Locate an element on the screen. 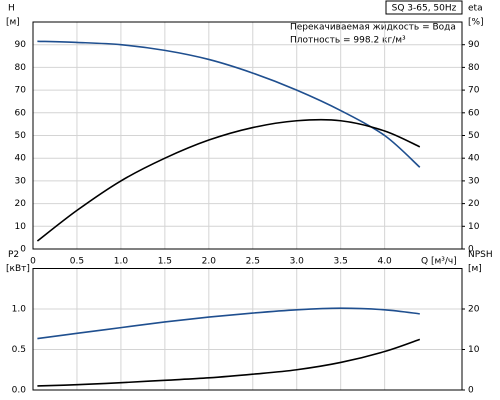 This screenshot has height=400, width=500. y-tick-label: 40 is located at coordinates (21, 159).